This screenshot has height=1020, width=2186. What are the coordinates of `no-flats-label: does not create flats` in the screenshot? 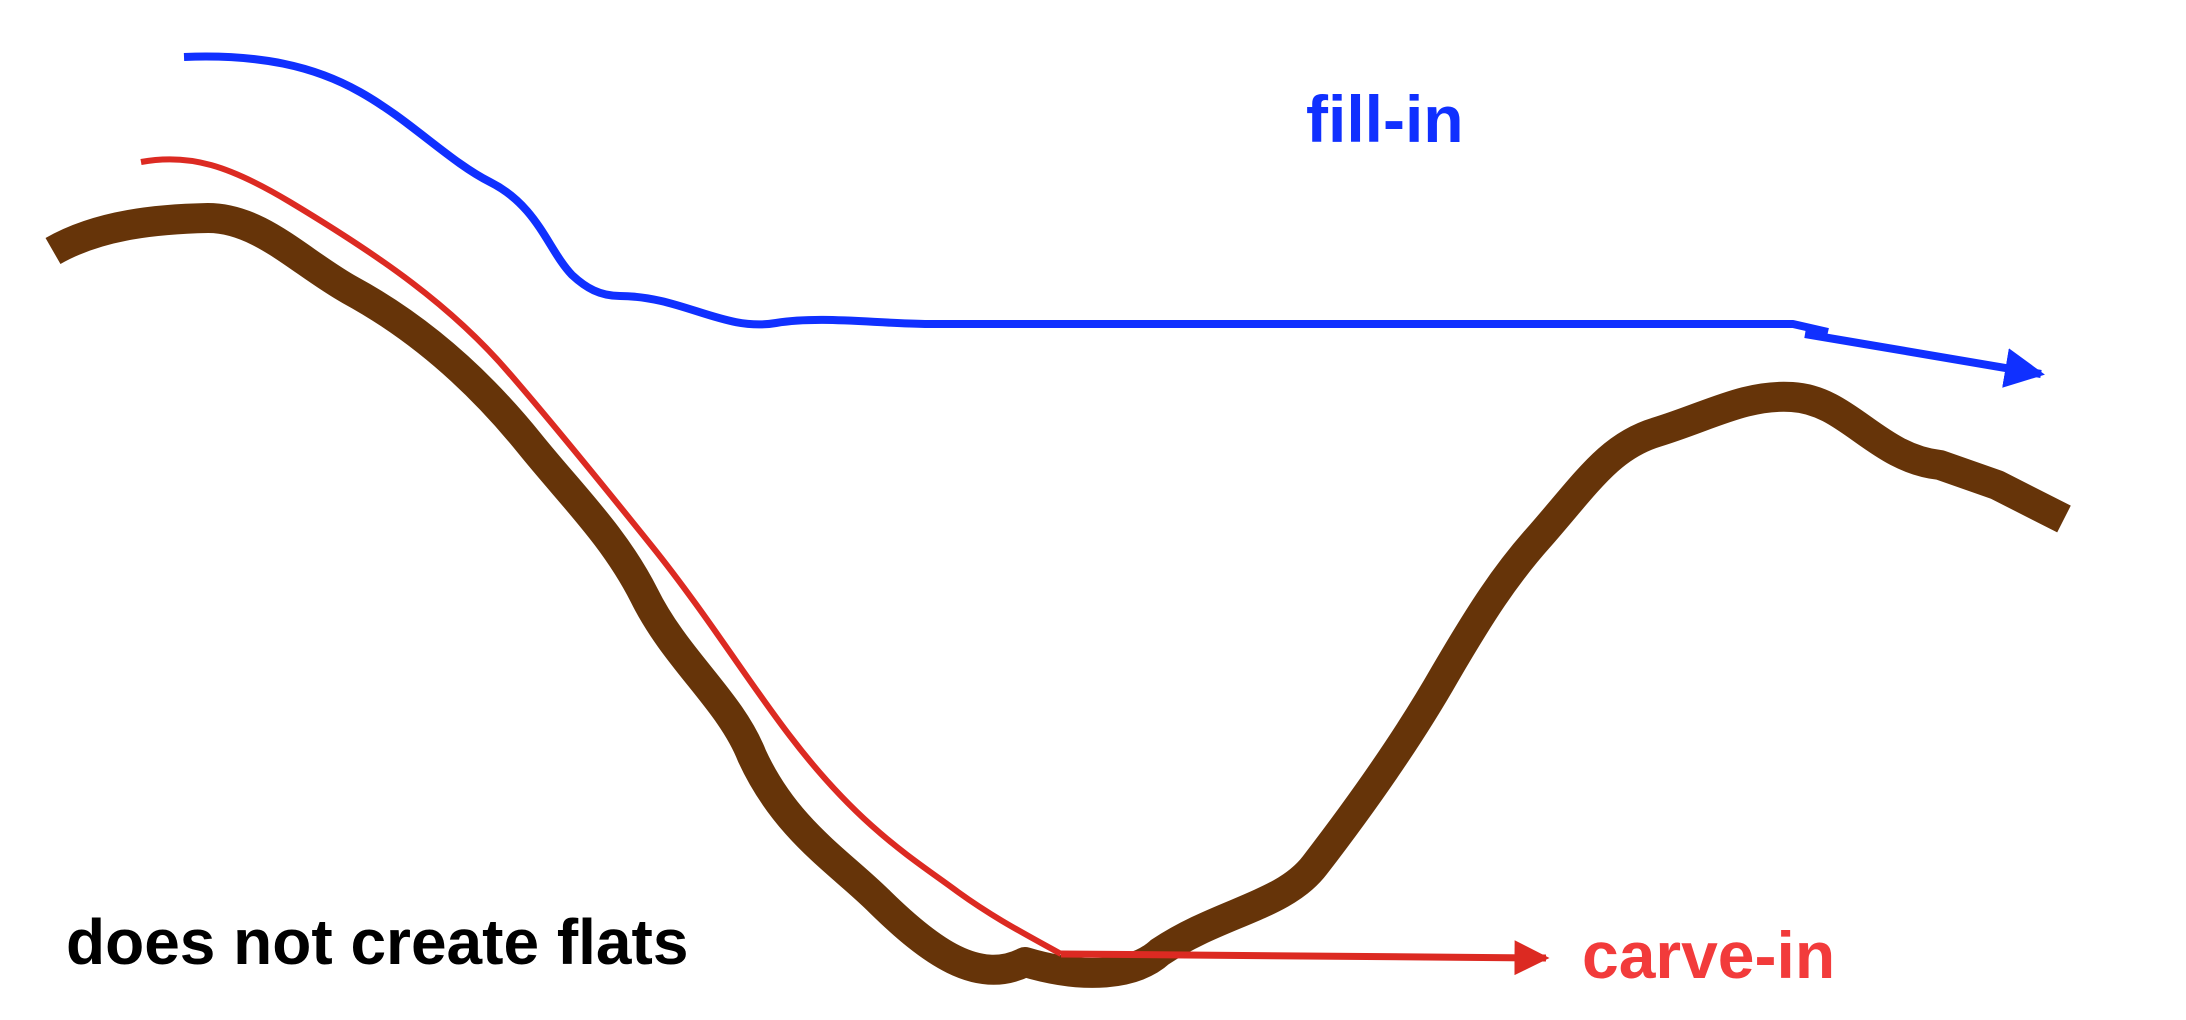 It's located at (377, 942).